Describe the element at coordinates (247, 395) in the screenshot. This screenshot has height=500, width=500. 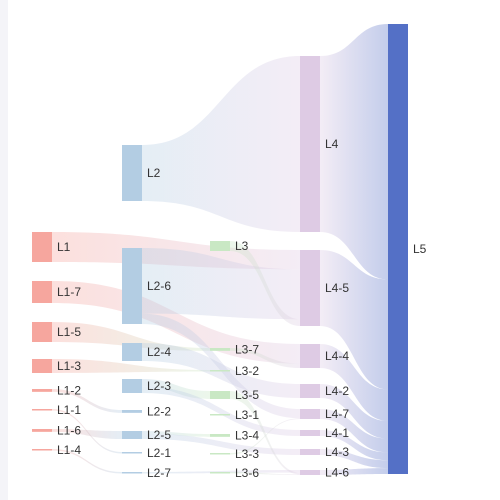
I see `node-label-l3-5: L3-5` at that location.